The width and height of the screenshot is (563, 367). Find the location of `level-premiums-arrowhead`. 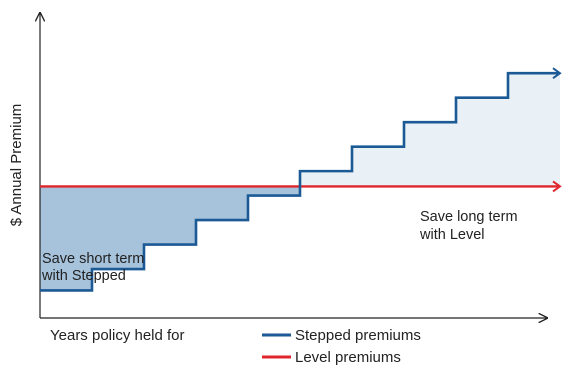

level-premiums-arrowhead is located at coordinates (557, 186).